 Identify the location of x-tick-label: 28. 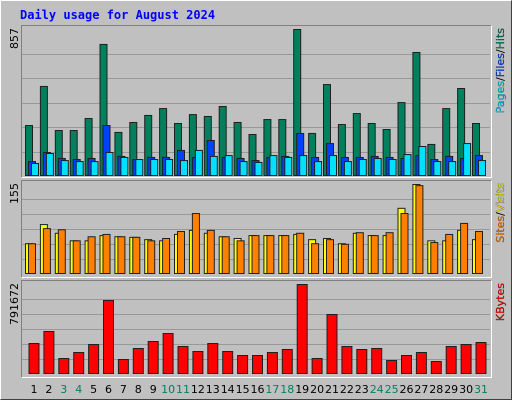
(436, 389).